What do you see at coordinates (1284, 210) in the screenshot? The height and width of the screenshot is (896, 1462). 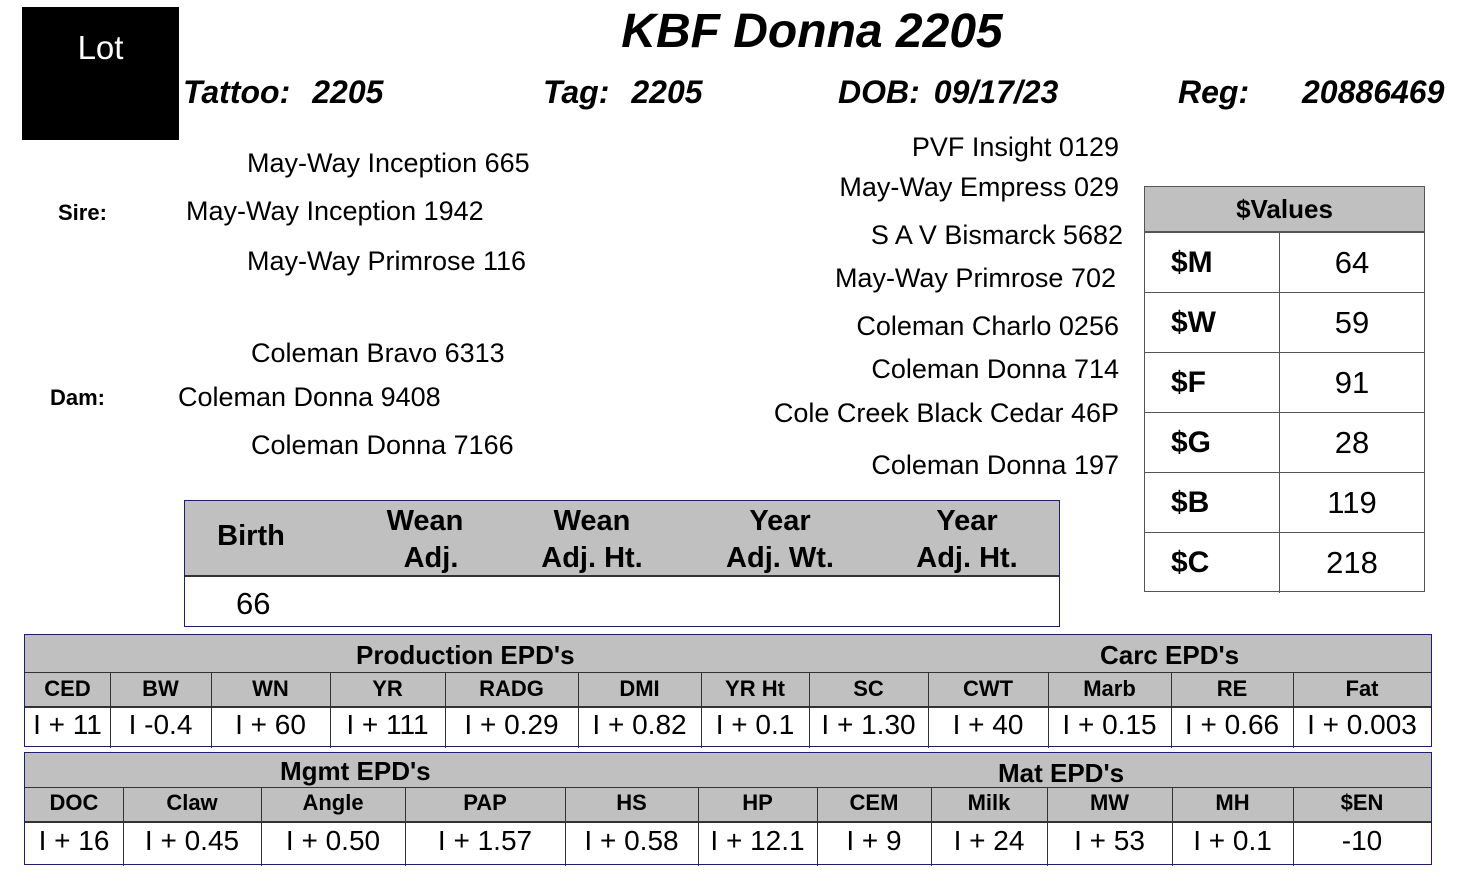 I see `dollar-values-title: $Values` at bounding box center [1284, 210].